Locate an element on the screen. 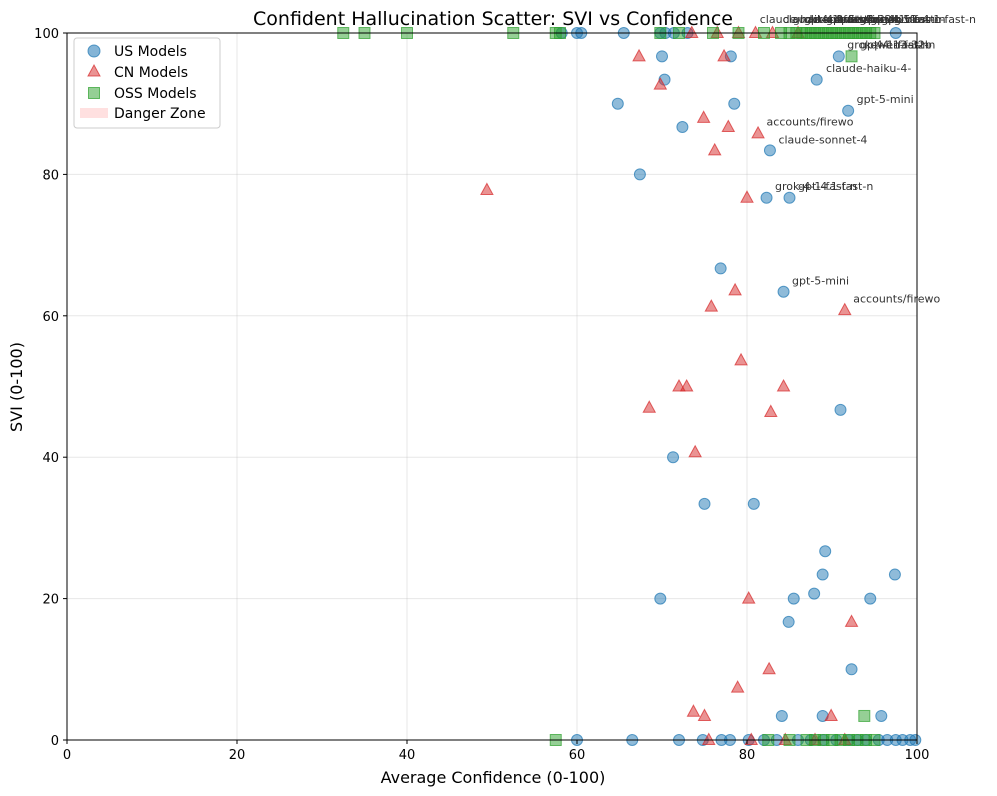  legend-danger-label: Danger Zone is located at coordinates (160, 114).